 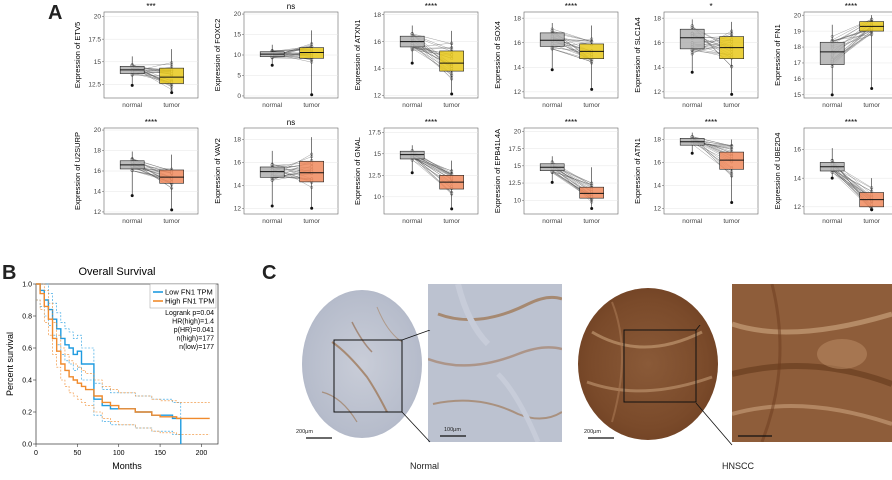 What do you see at coordinates (269, 273) in the screenshot?
I see `panel-c-label: C` at bounding box center [269, 273].